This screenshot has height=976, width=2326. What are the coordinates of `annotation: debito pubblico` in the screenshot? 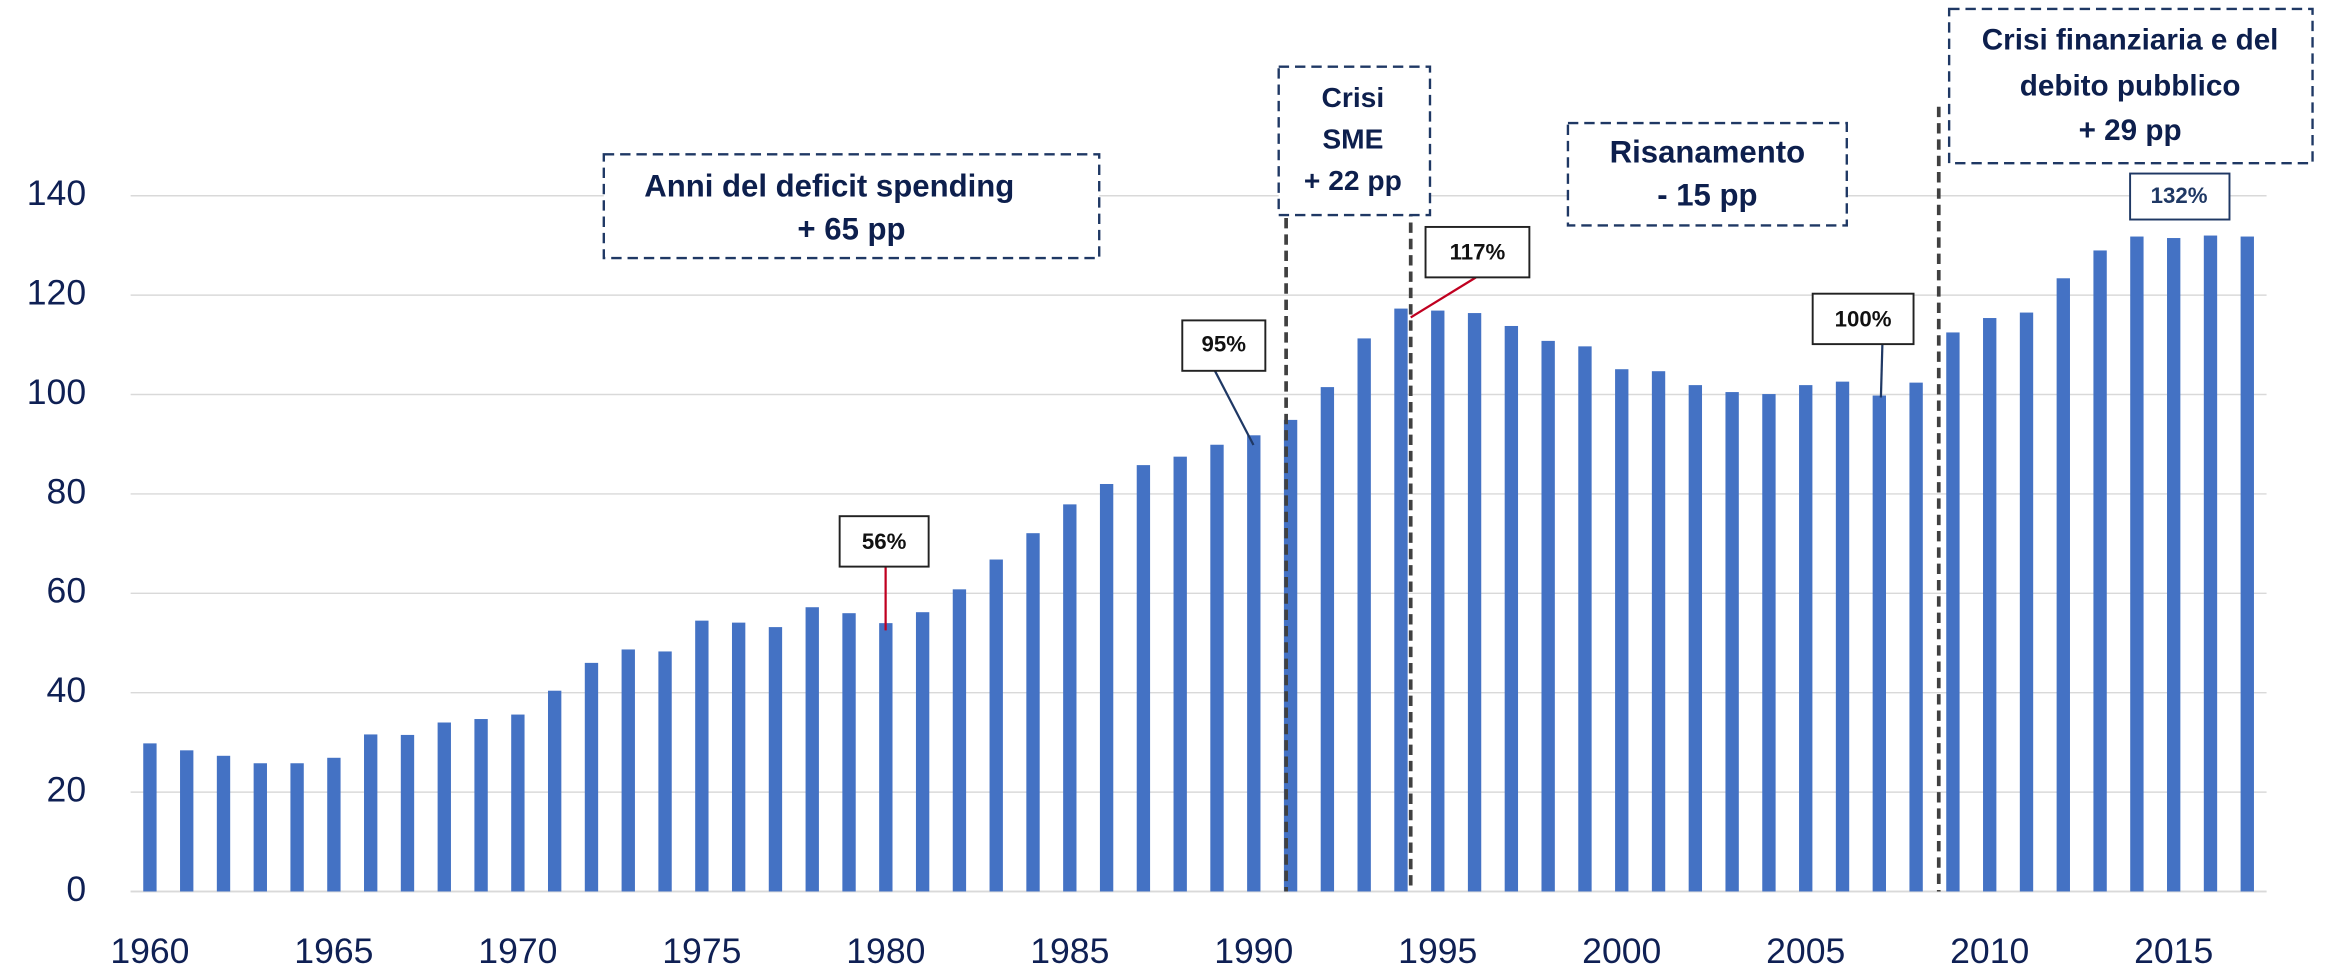 It's located at (2130, 85).